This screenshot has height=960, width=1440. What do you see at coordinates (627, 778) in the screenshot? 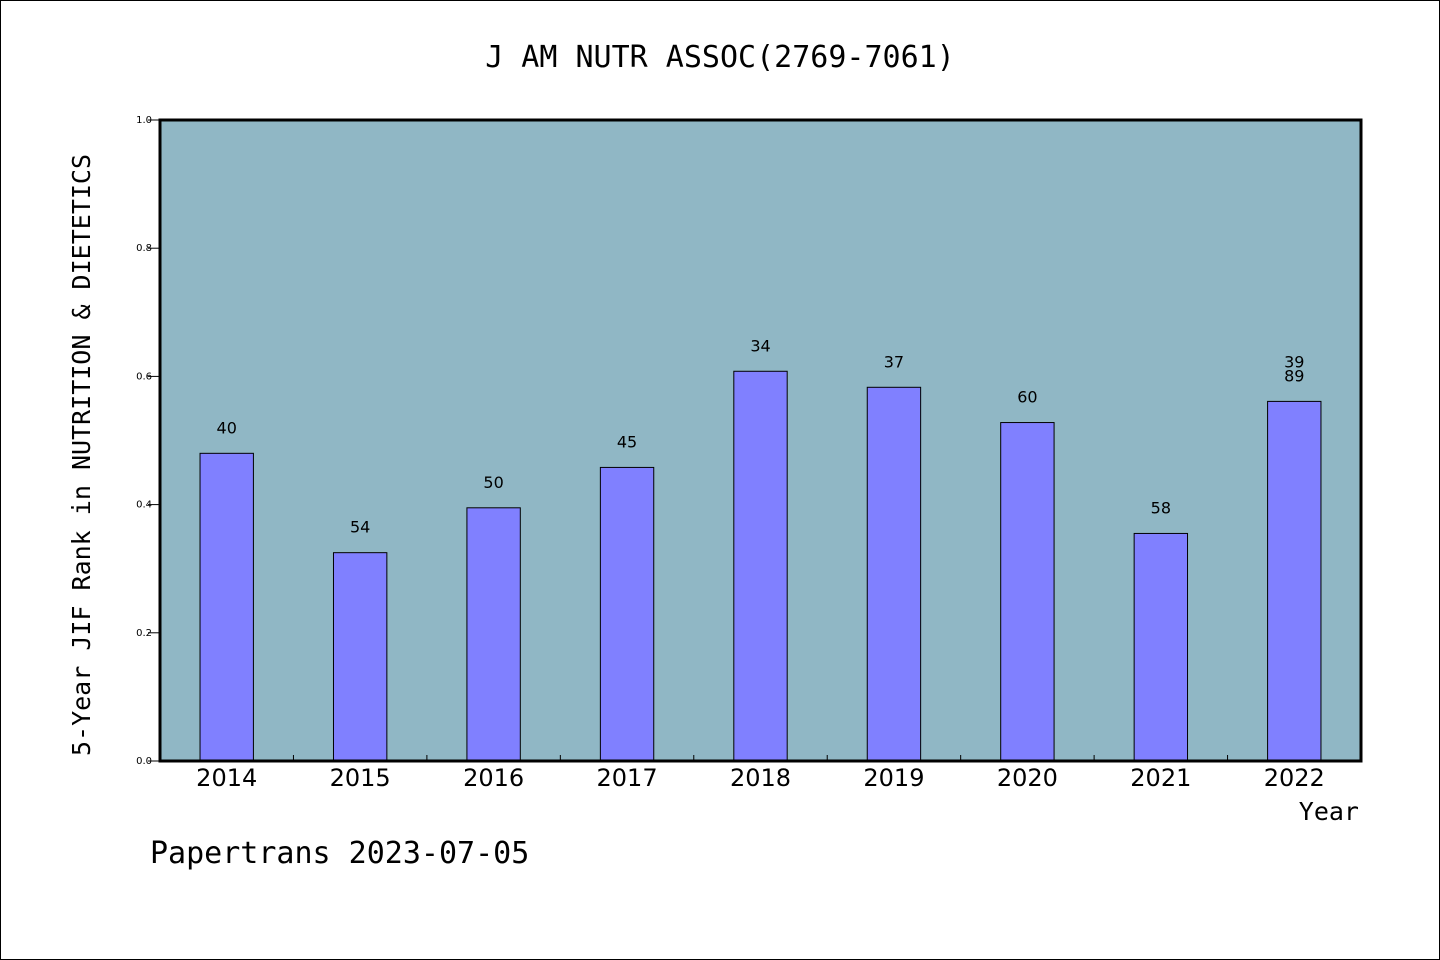
I see `x-tick-label: 2017` at bounding box center [627, 778].